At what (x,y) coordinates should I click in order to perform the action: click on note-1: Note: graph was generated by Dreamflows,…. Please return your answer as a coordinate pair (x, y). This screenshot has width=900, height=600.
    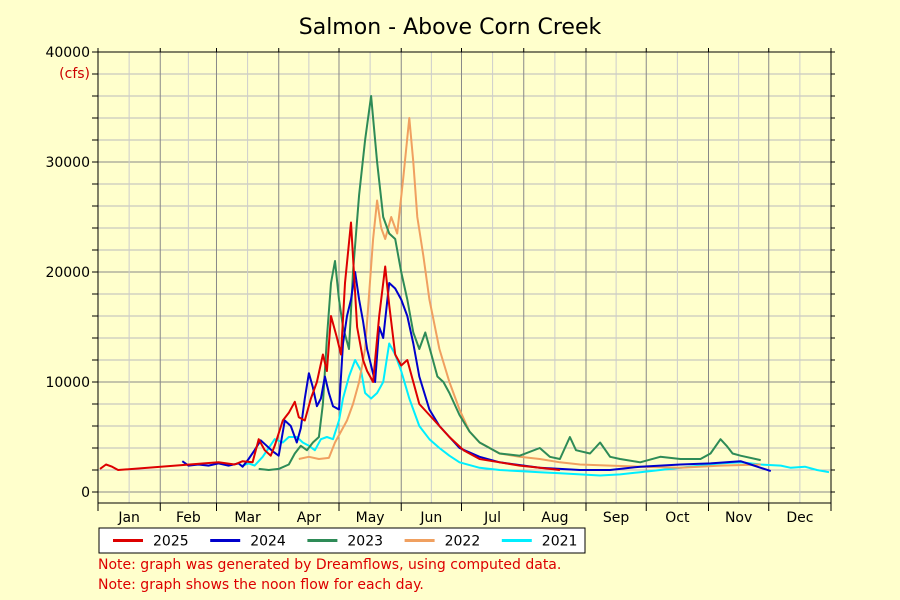
    Looking at the image, I should click on (330, 565).